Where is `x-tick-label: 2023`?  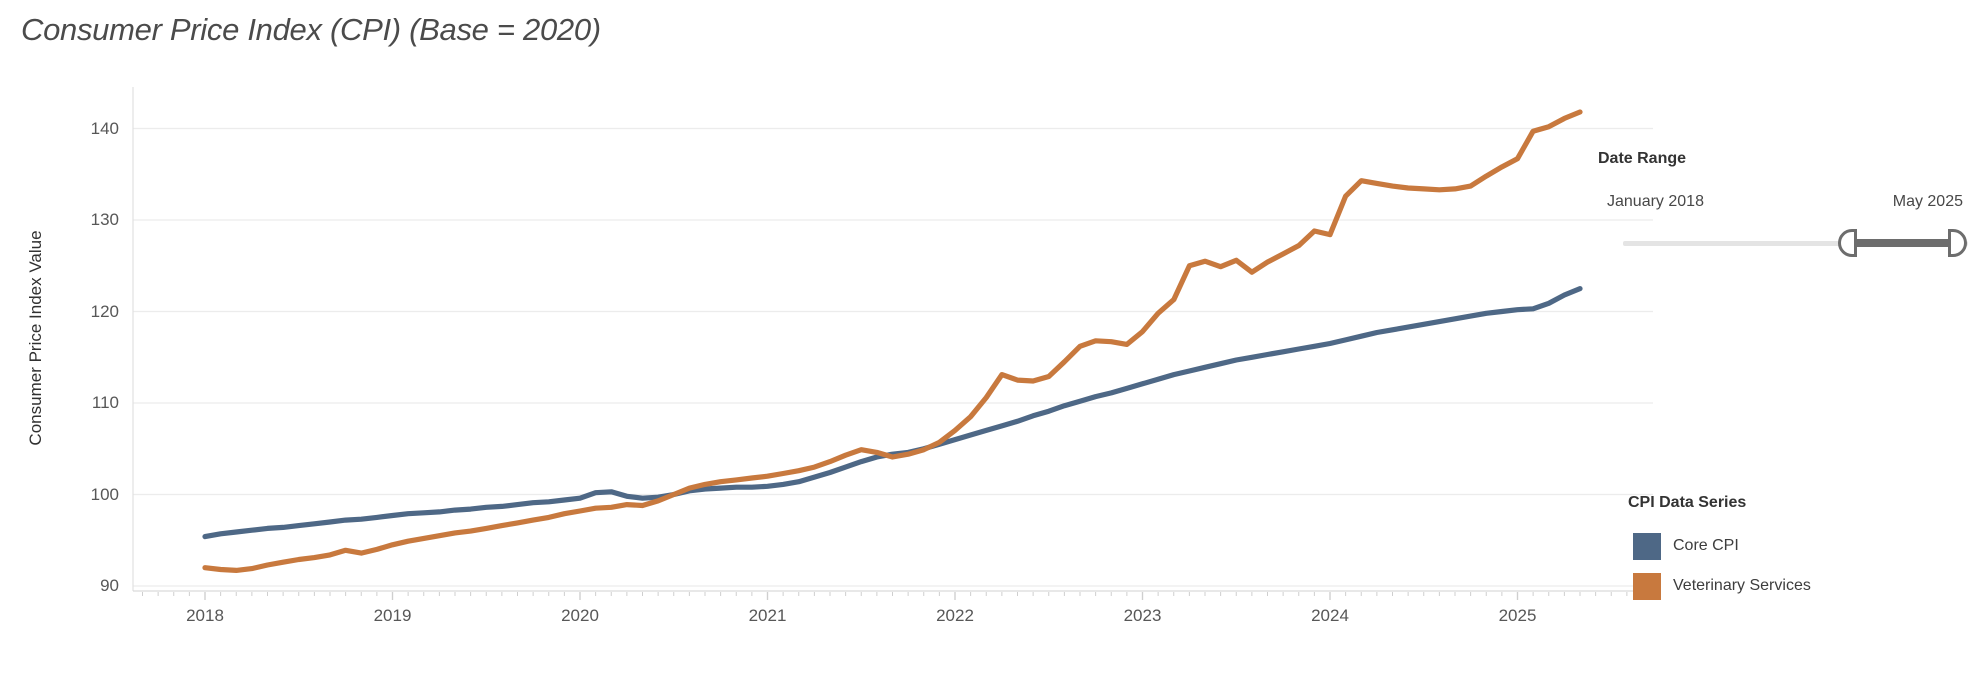 x-tick-label: 2023 is located at coordinates (1142, 615).